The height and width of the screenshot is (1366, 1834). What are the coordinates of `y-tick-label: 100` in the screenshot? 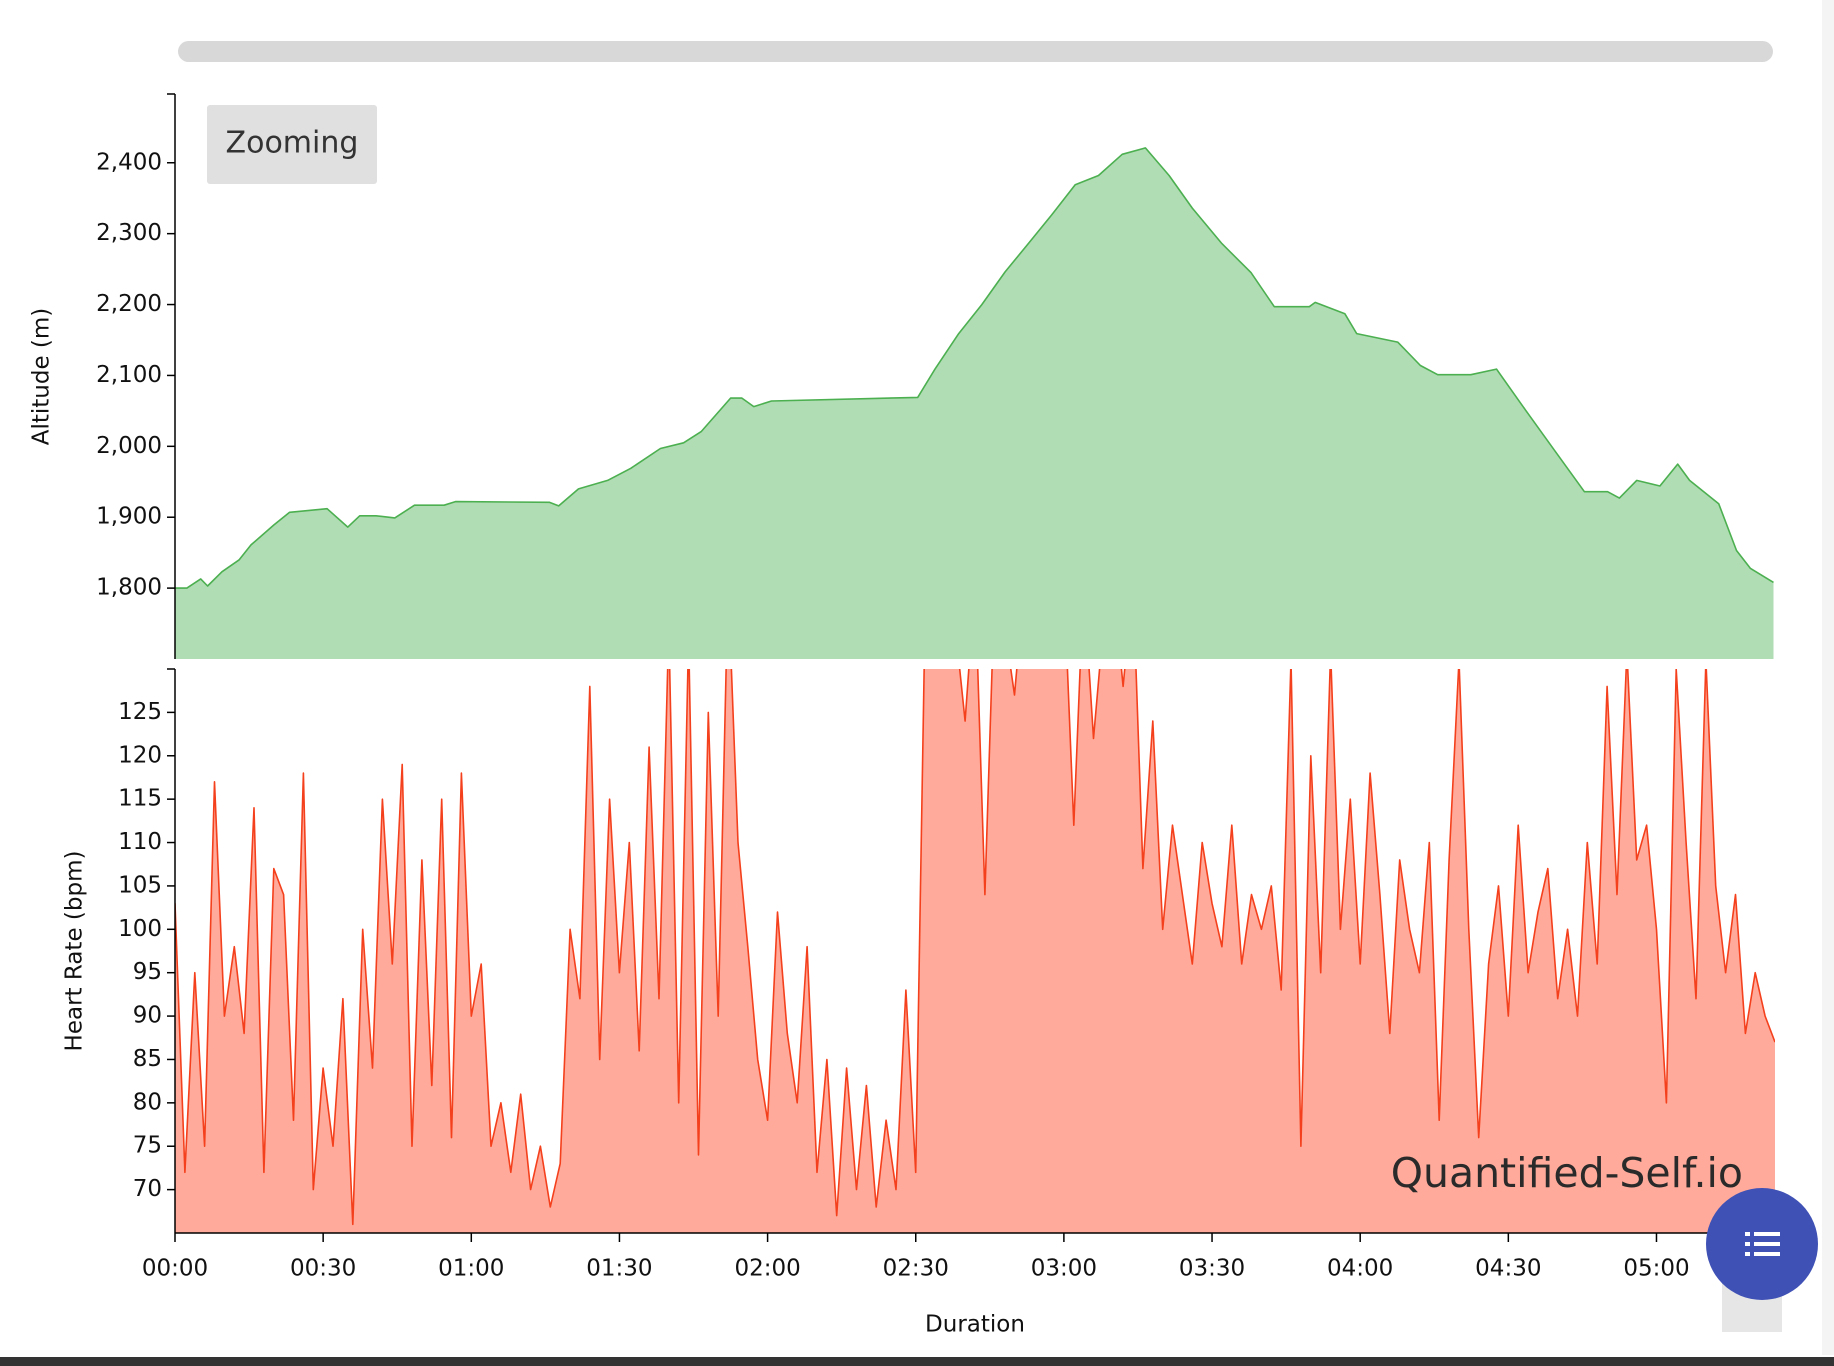 It's located at (140, 929).